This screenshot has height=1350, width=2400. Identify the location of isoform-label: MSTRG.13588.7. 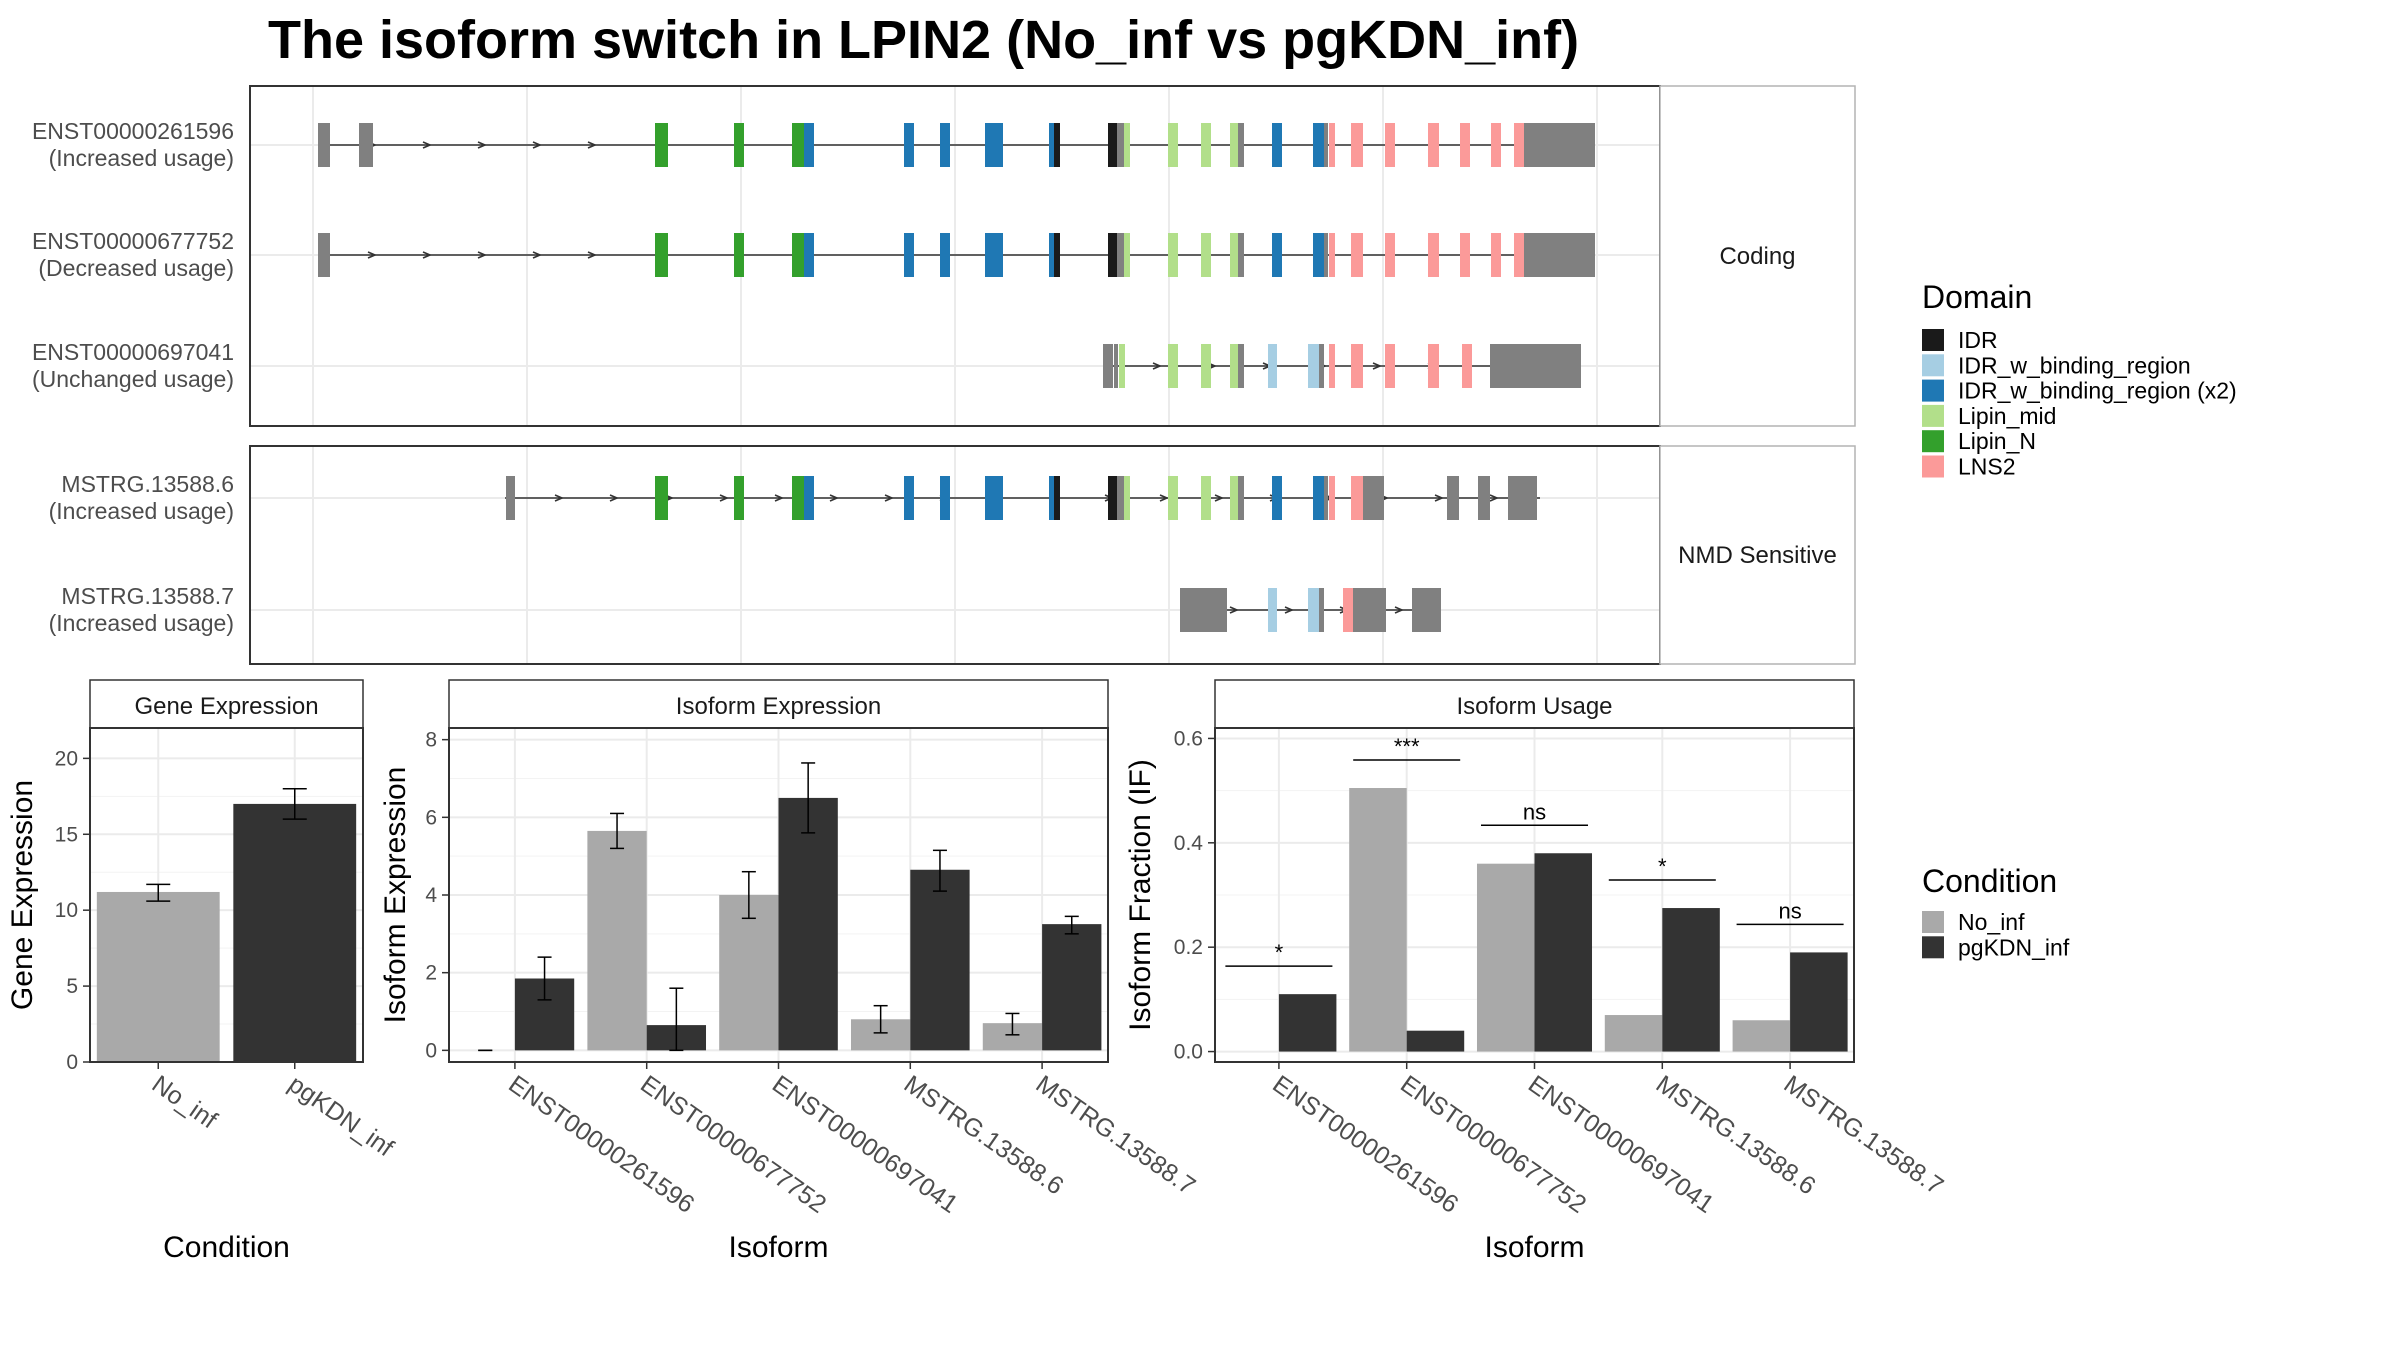
(147, 596).